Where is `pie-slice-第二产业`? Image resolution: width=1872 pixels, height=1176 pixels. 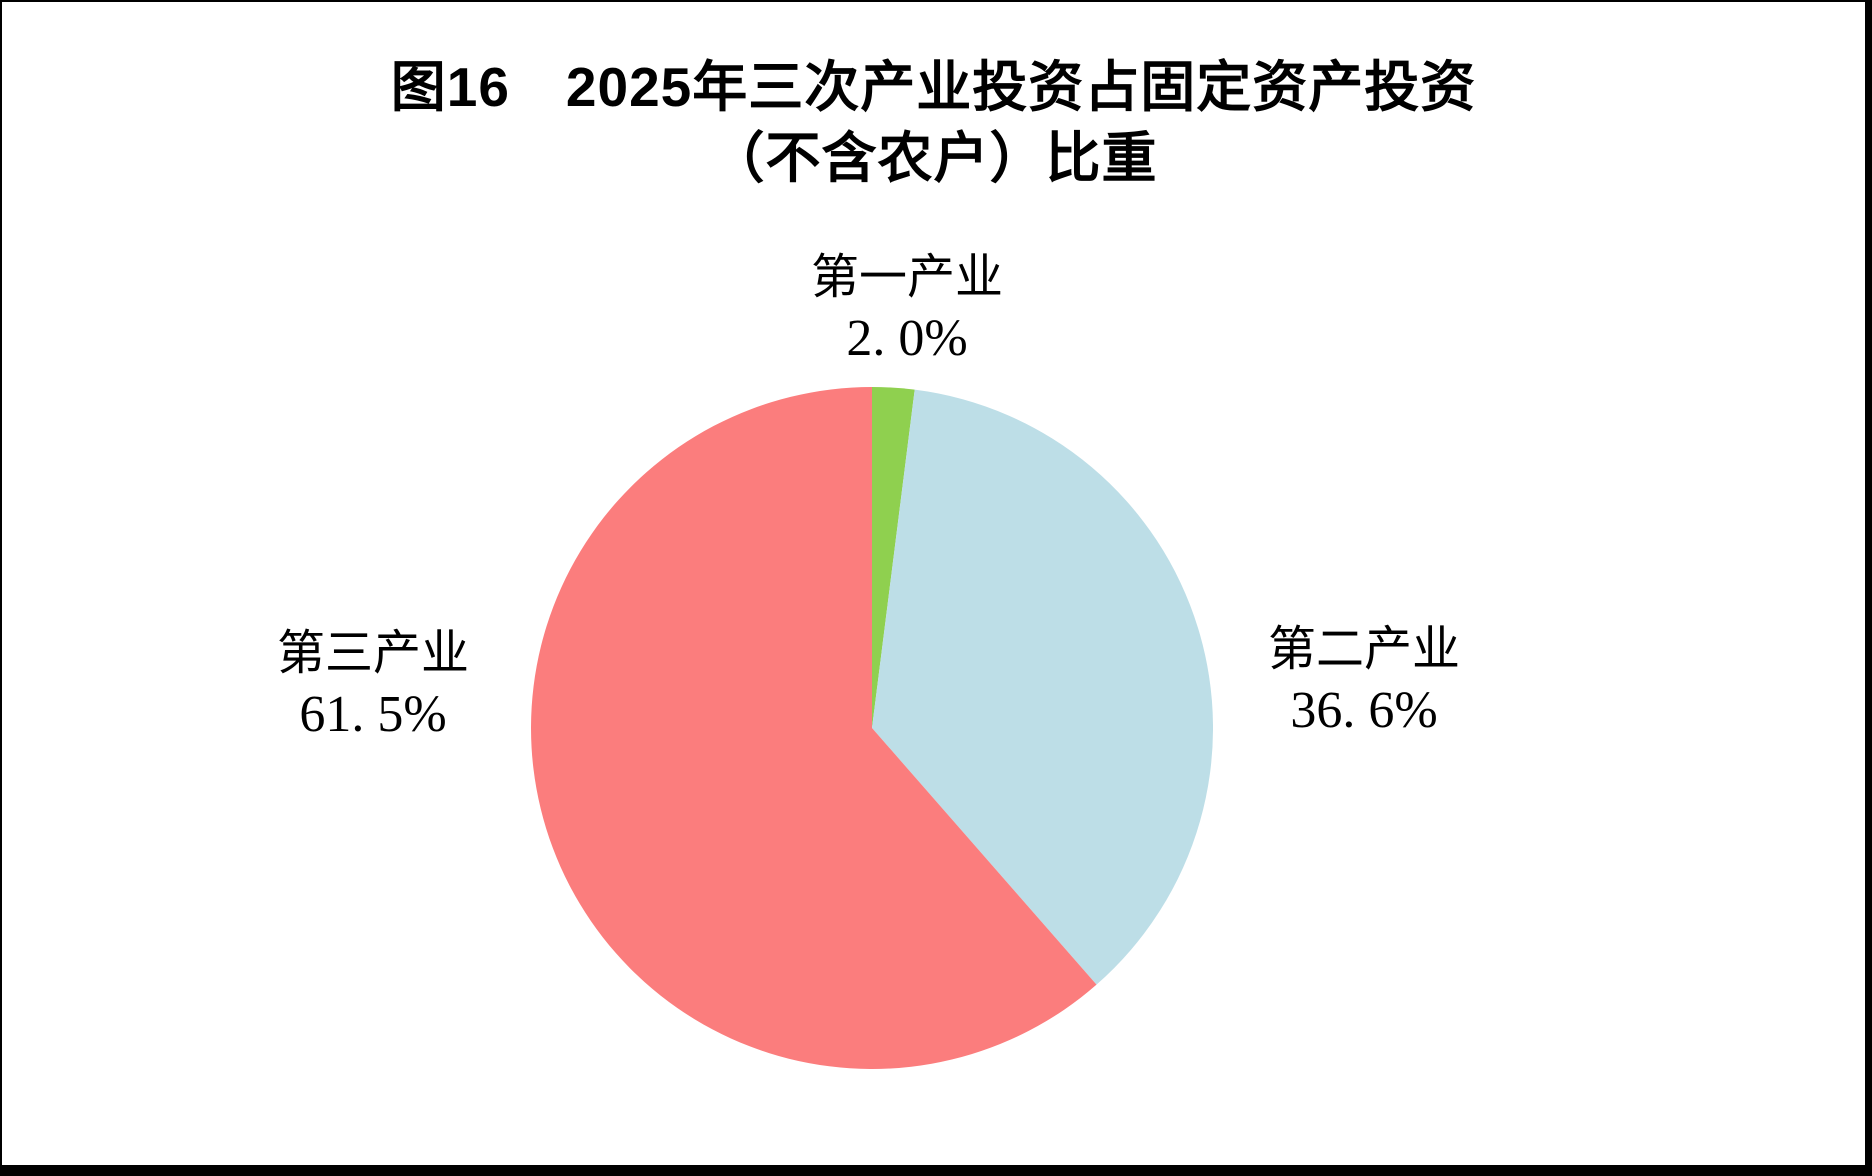
pie-slice-第二产业 is located at coordinates (1042, 687).